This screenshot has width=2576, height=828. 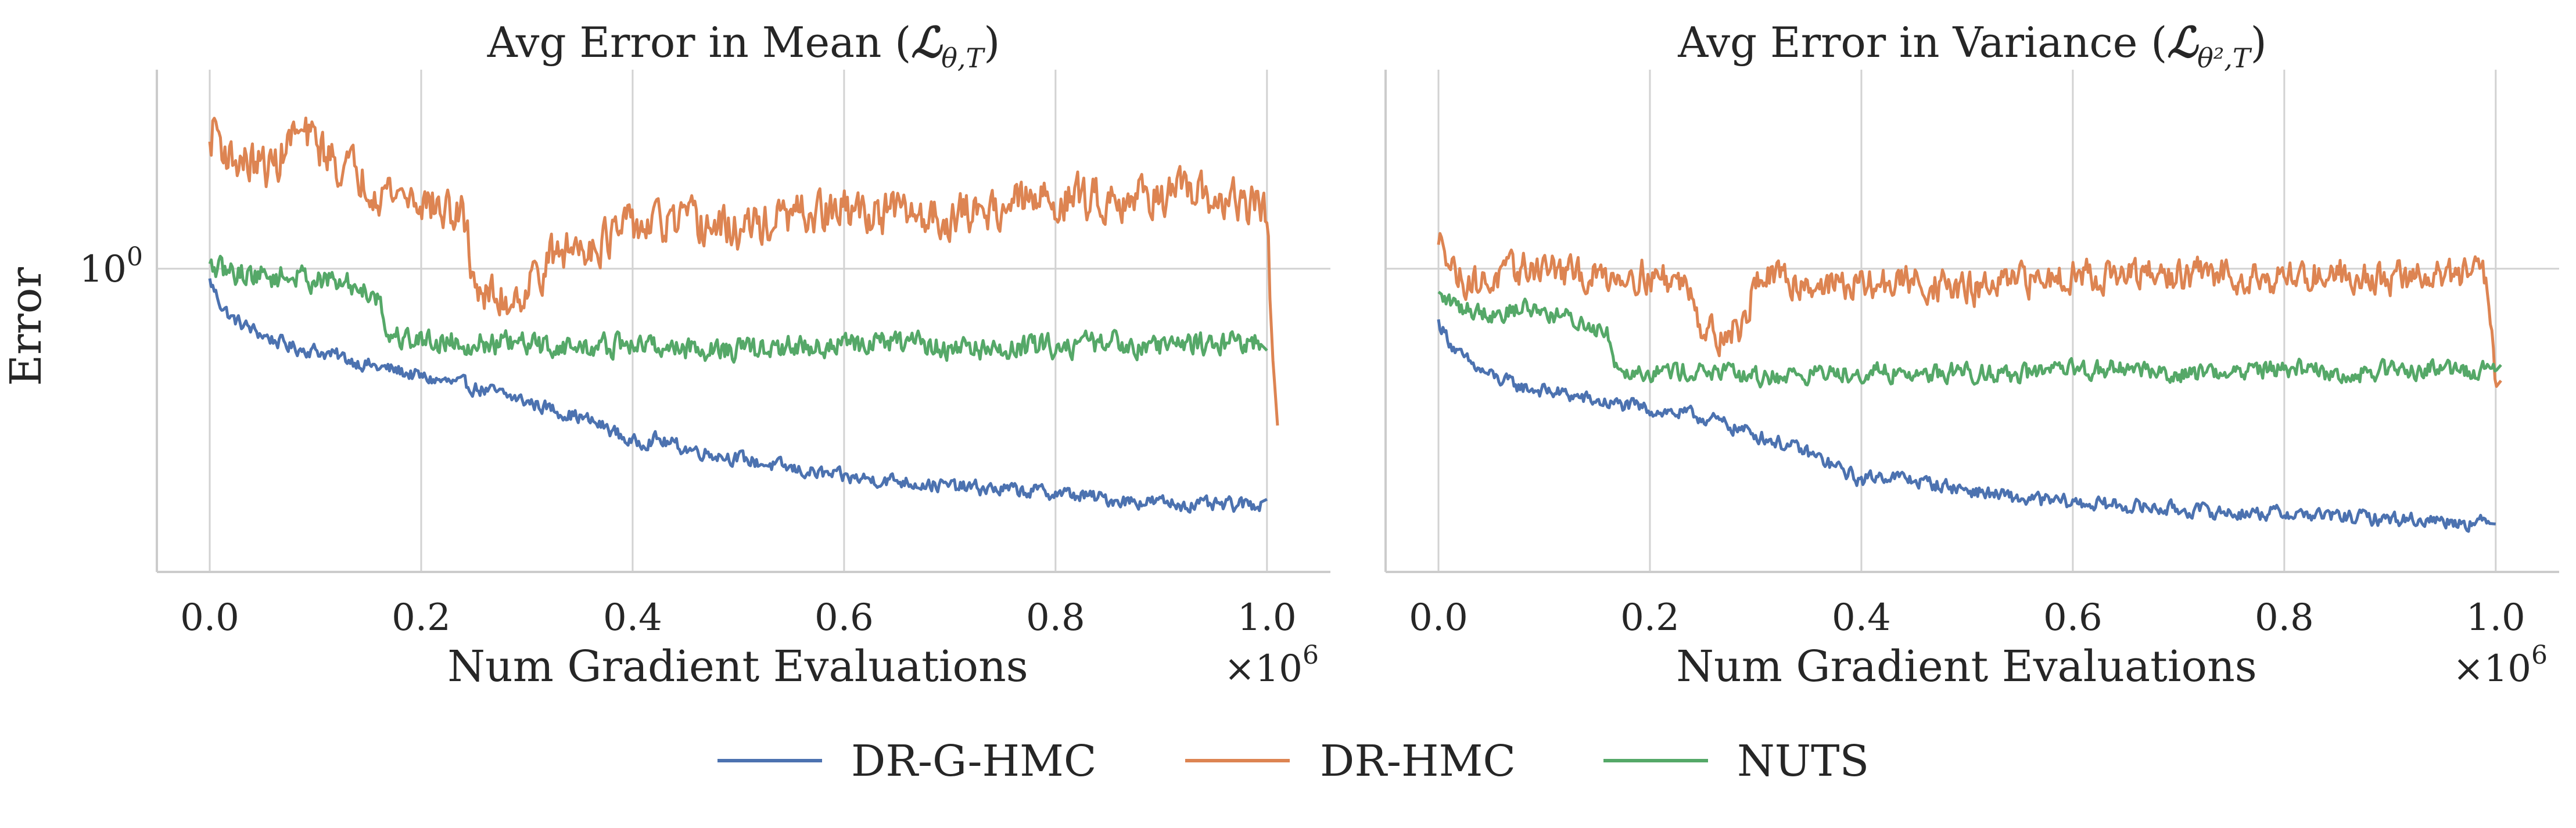 I want to click on panel-title: Avg Error in Mean (ℒθ,T), so click(x=743, y=46).